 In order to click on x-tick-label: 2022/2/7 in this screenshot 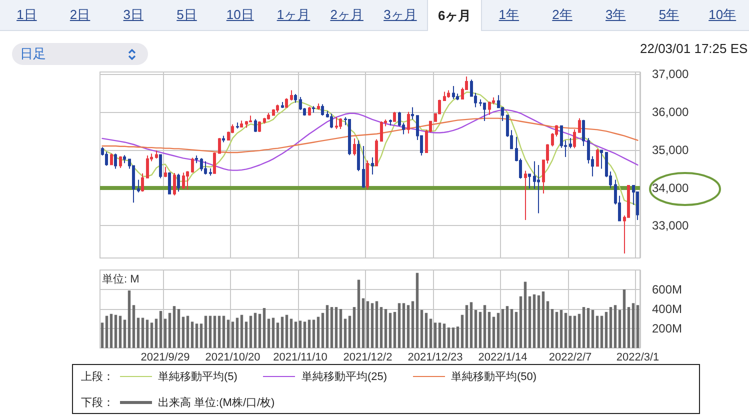, I will do `click(570, 358)`.